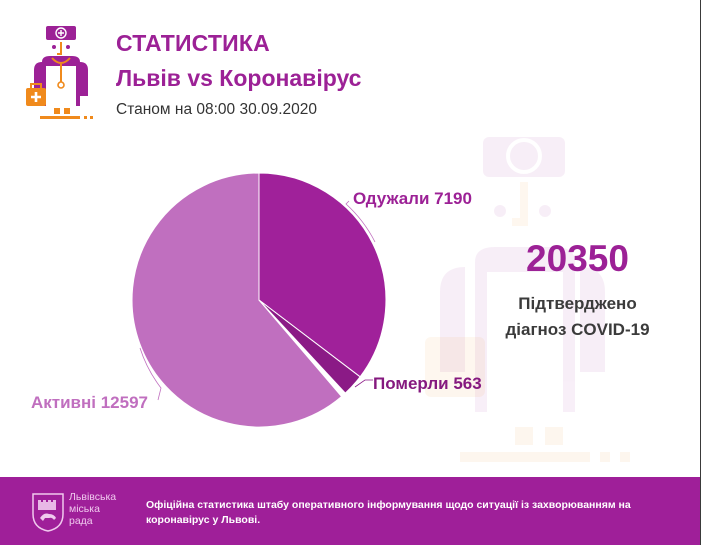 This screenshot has height=545, width=703. Describe the element at coordinates (360, 221) in the screenshot. I see `leader-line-recovered` at that location.